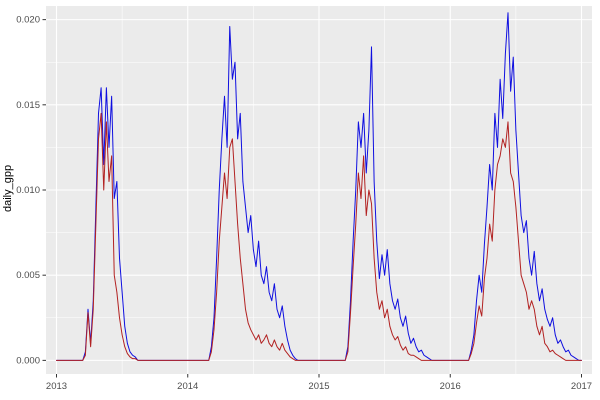  Describe the element at coordinates (450, 386) in the screenshot. I see `x-tick-label: 2016` at that location.